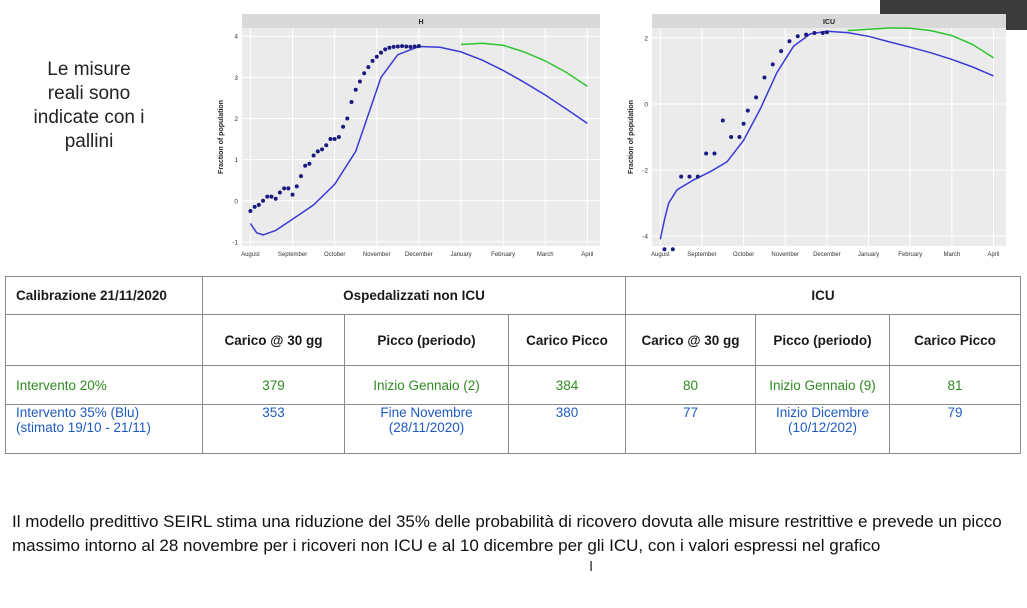 This screenshot has height=608, width=1027. What do you see at coordinates (823, 385) in the screenshot?
I see `icu-peak-period-value: Inizio Gennaio (9)` at bounding box center [823, 385].